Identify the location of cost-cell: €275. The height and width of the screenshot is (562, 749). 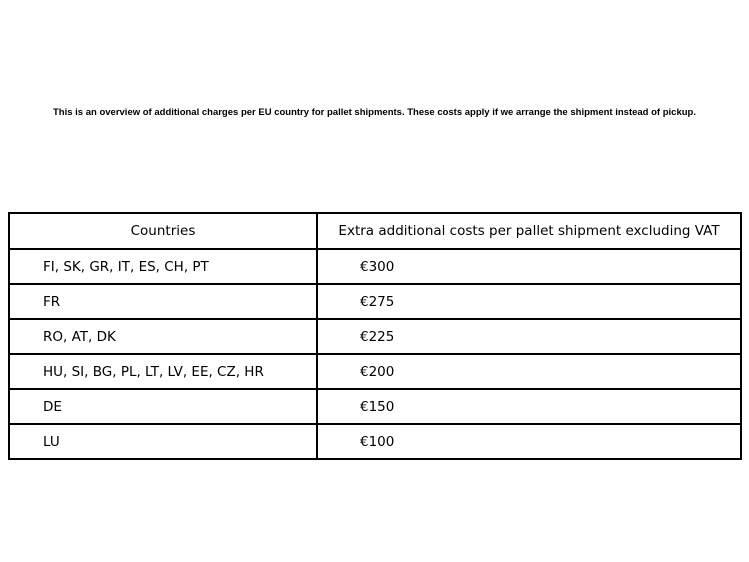
(529, 301).